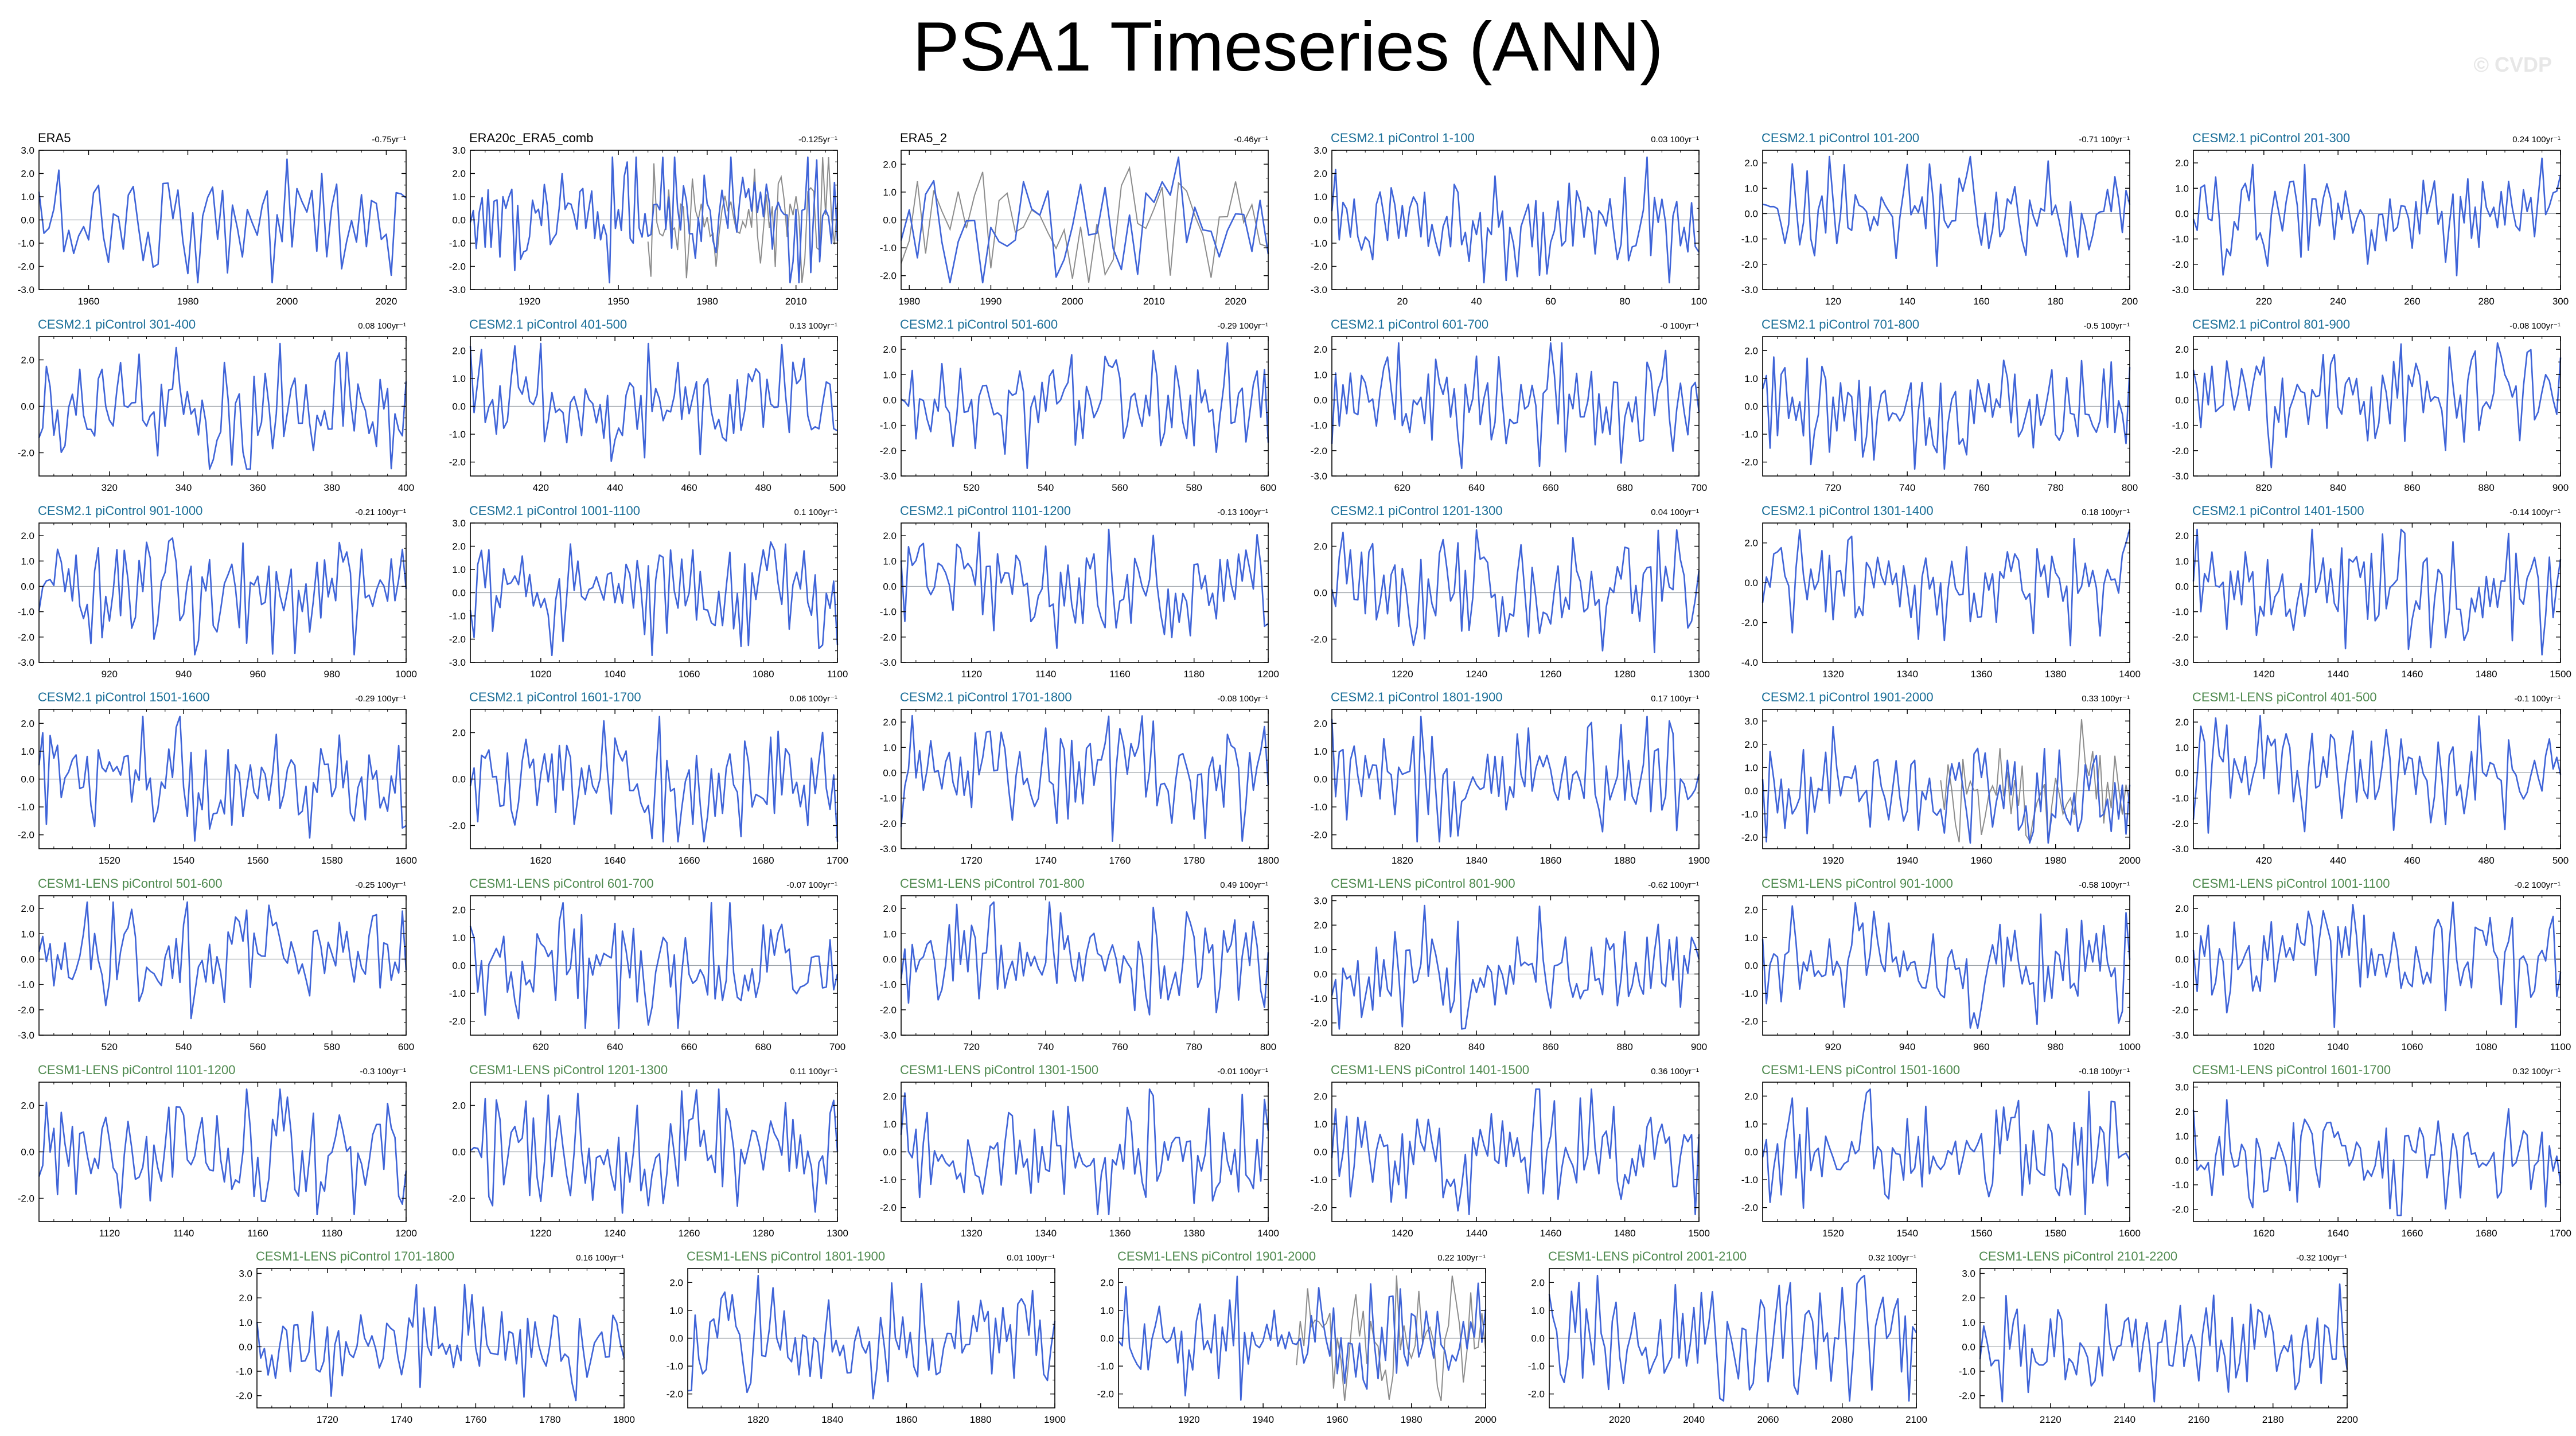 This screenshot has width=2576, height=1436. What do you see at coordinates (2284, 697) in the screenshot?
I see `panel-title: CESM1-LENS piControl 401-500` at bounding box center [2284, 697].